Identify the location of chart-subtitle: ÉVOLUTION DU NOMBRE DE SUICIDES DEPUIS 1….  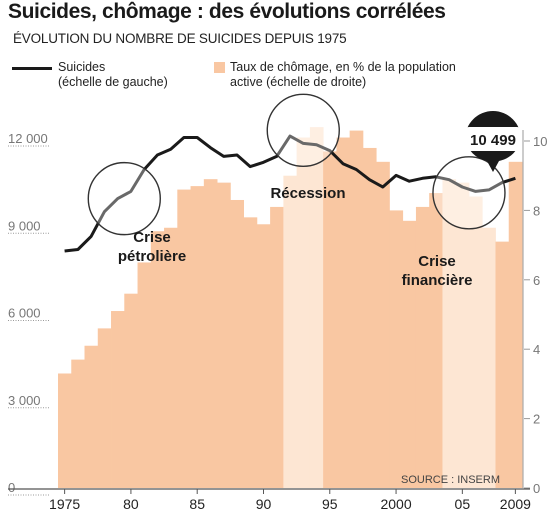
(180, 38).